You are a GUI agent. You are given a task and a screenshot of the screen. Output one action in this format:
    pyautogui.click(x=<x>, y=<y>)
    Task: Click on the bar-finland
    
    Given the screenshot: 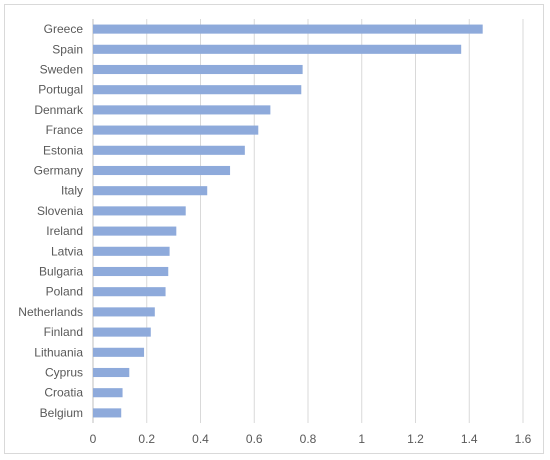 What is the action you would take?
    pyautogui.click(x=122, y=332)
    